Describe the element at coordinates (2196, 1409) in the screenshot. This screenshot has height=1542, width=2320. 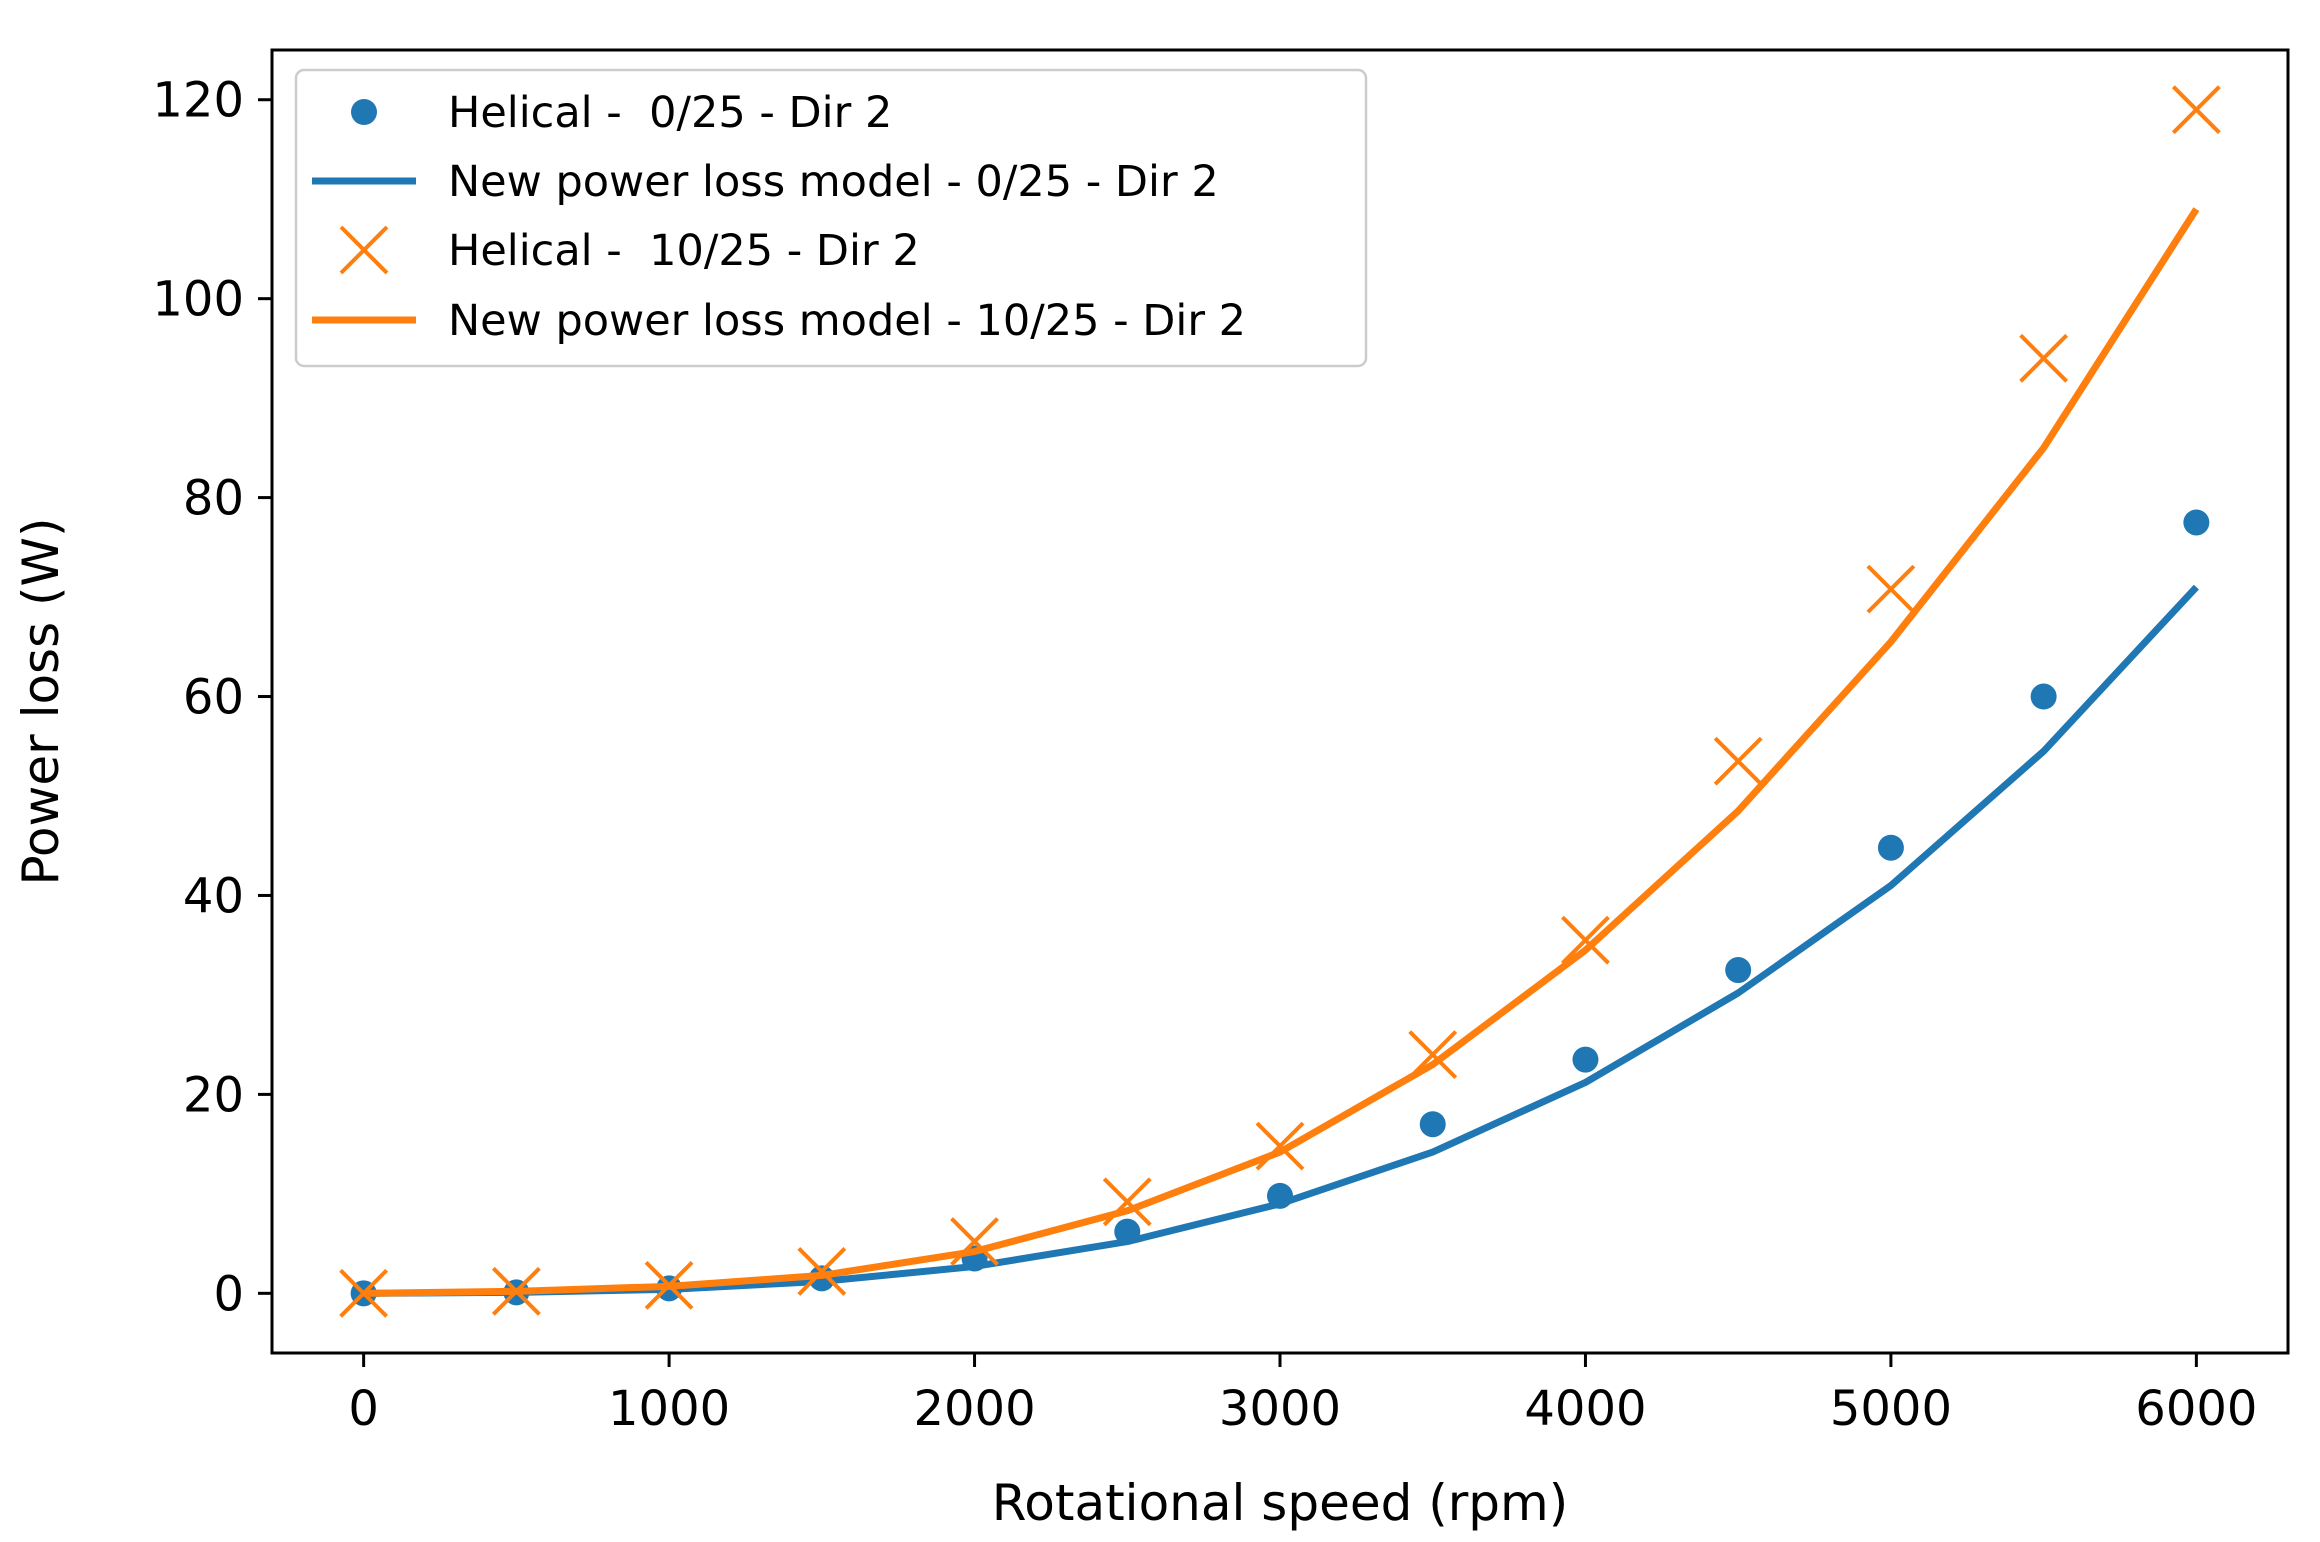
I see `x-tick-label: 6000` at that location.